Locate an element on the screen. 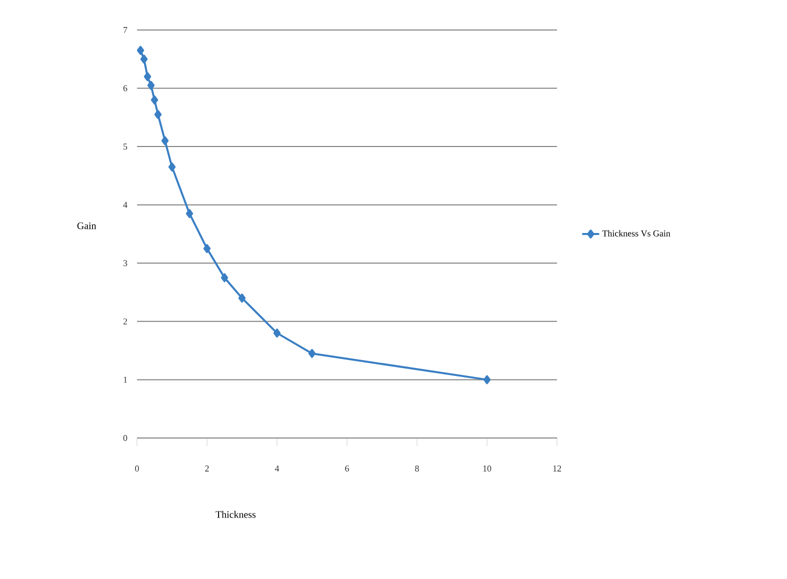 The image size is (787, 579). x-axis-title: Thickness is located at coordinates (236, 514).